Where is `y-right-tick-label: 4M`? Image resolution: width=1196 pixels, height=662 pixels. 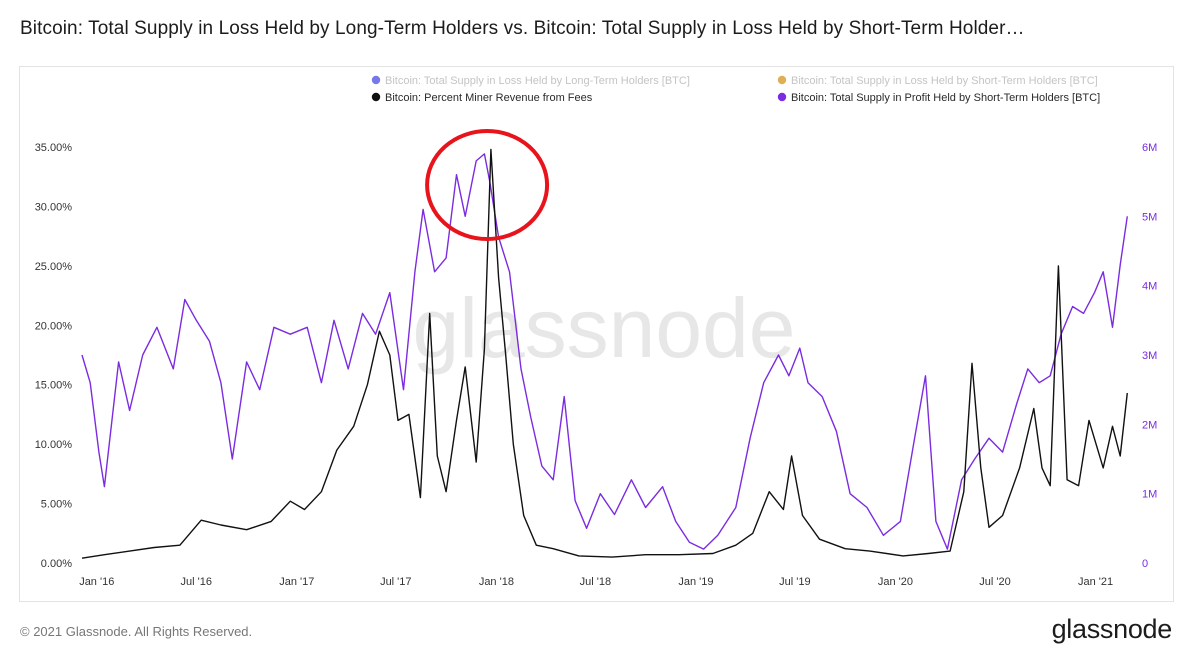
y-right-tick-label: 4M is located at coordinates (1149, 287).